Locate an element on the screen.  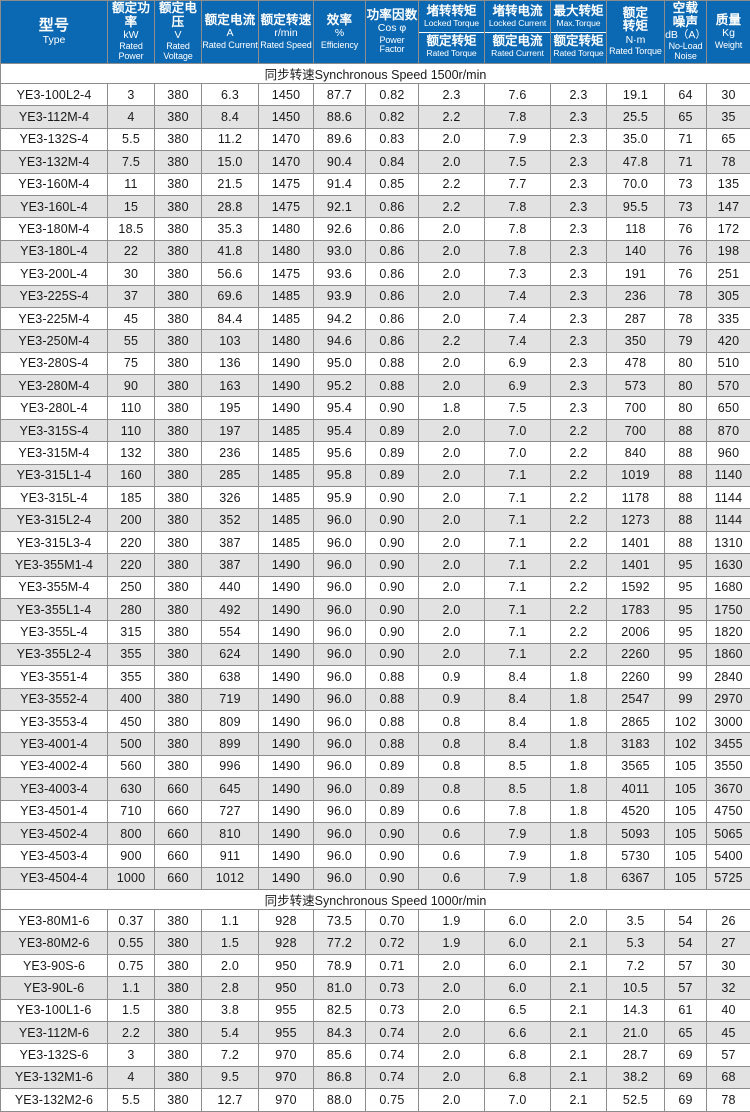
cell-value: 305 is located at coordinates (728, 296).